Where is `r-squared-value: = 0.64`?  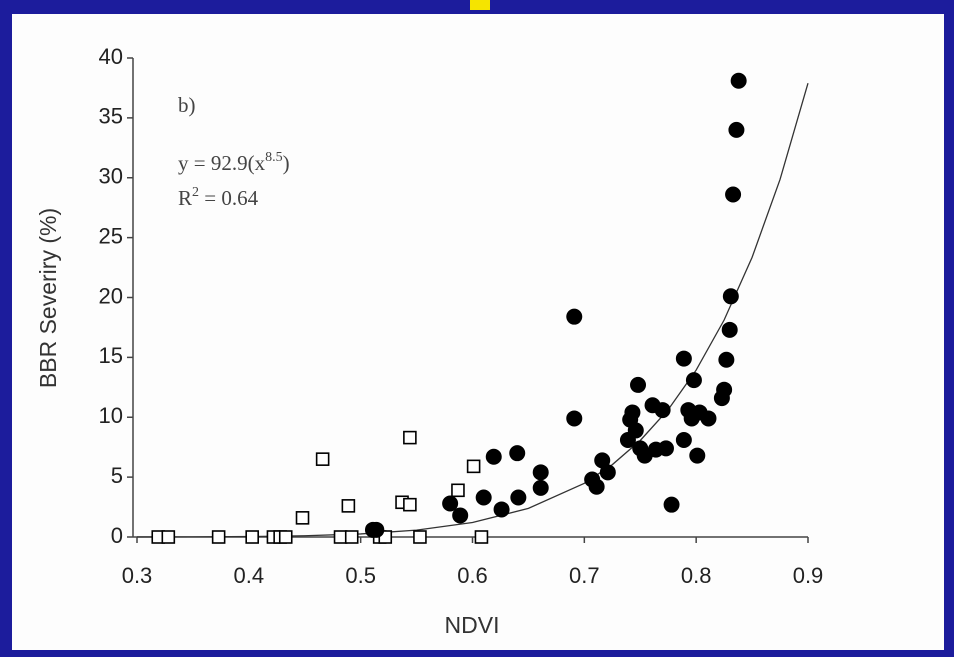 r-squared-value: = 0.64 is located at coordinates (229, 198).